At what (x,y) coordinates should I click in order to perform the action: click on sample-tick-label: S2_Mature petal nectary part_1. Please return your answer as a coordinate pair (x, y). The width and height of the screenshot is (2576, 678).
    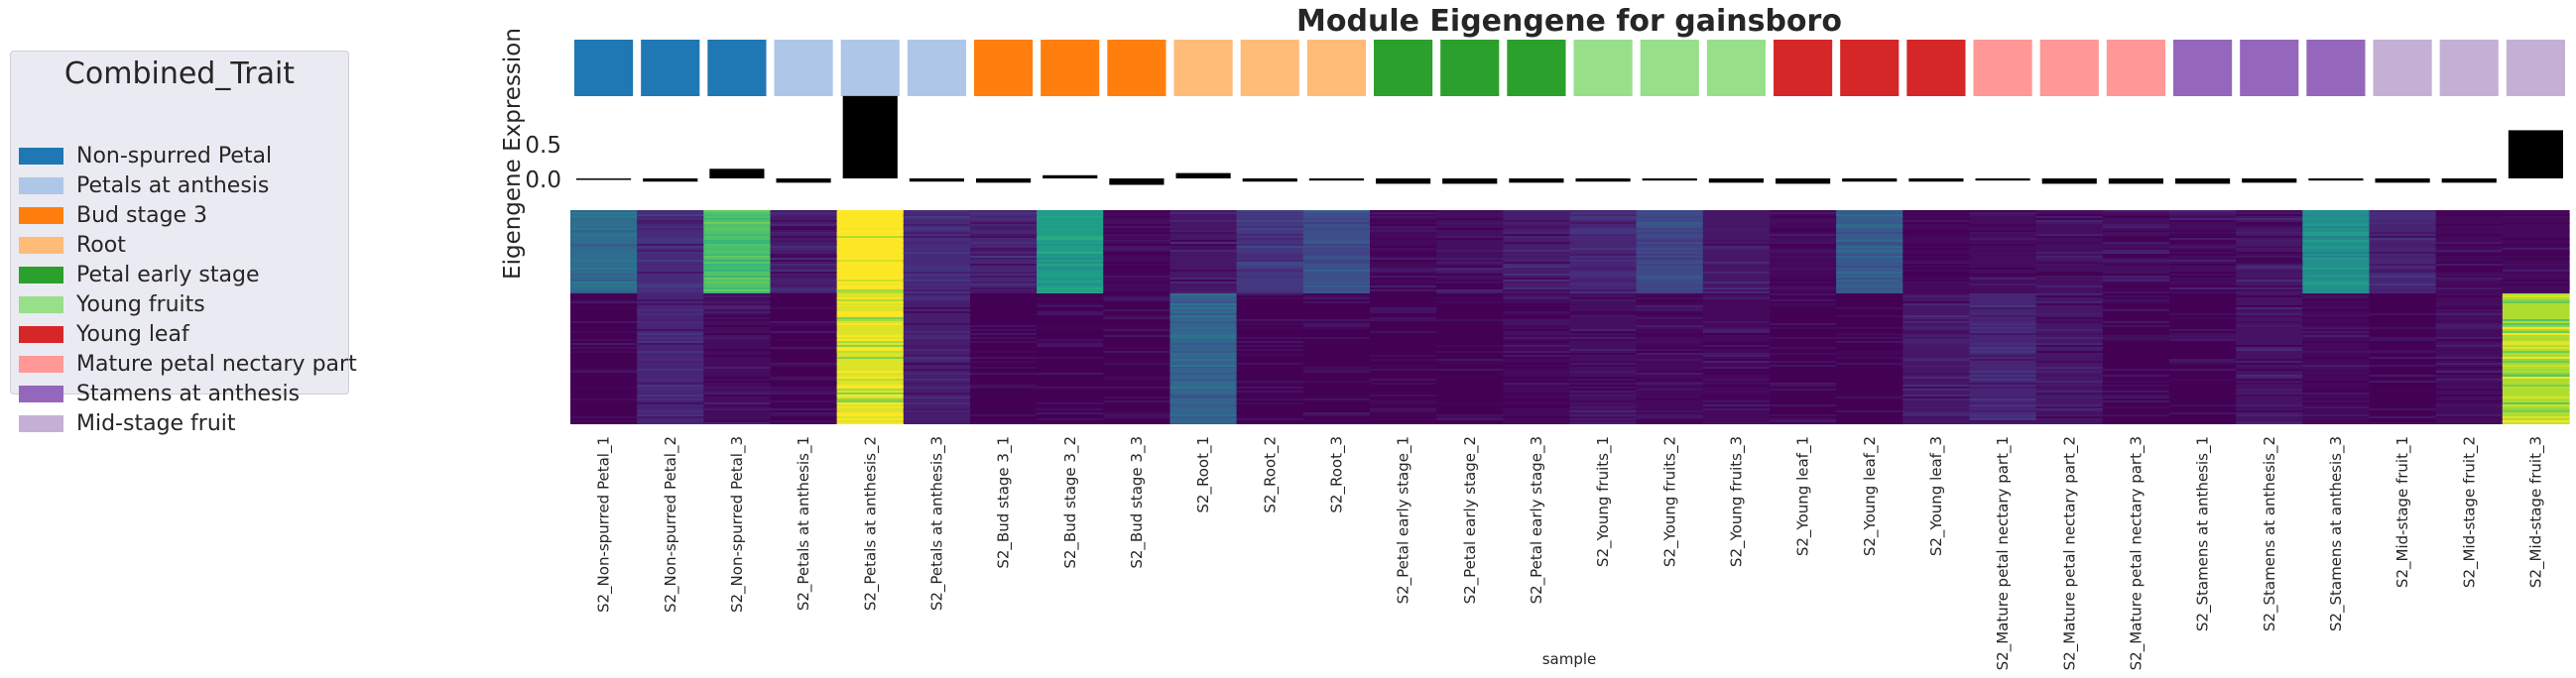
    Looking at the image, I should click on (2003, 553).